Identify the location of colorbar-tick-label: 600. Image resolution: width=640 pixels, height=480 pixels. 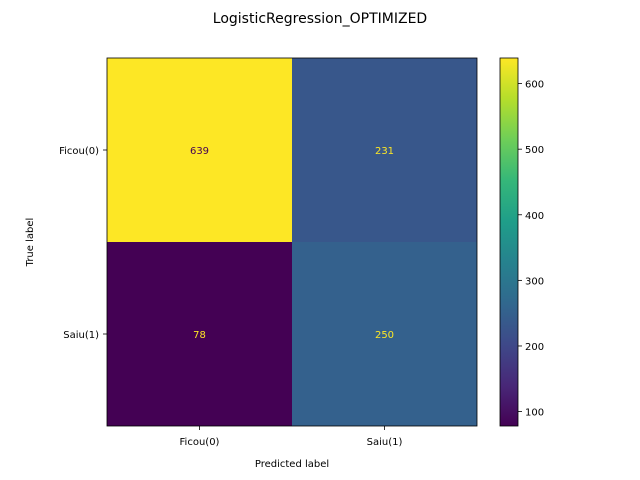
(534, 85).